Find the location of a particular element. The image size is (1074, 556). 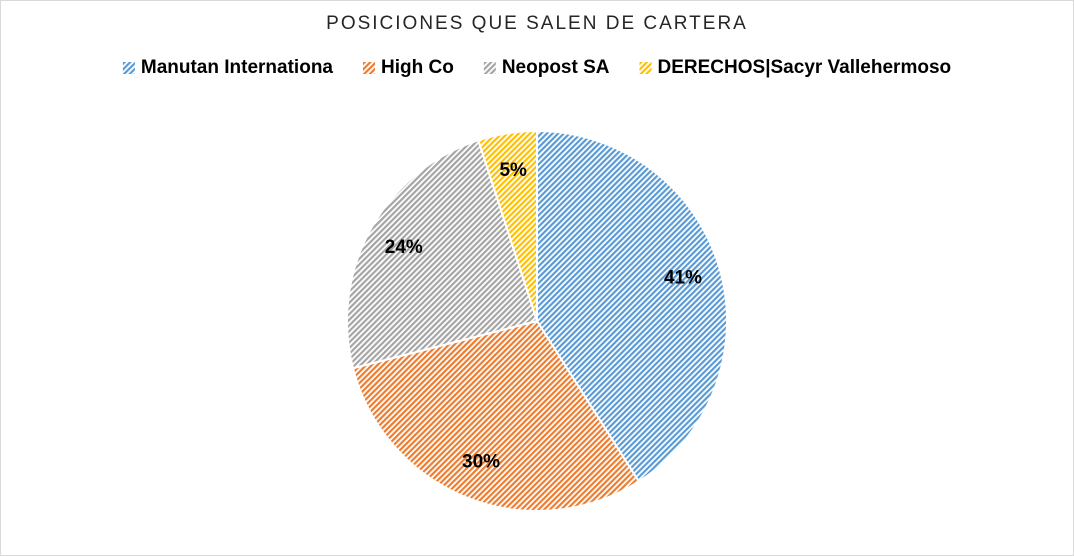

legend-item: Manutan Internationa is located at coordinates (228, 67).